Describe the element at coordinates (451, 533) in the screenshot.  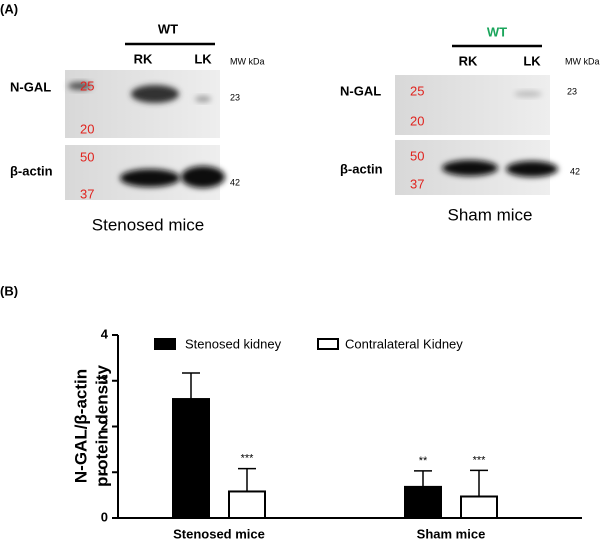
I see `x-tick-label: Sham mice` at that location.